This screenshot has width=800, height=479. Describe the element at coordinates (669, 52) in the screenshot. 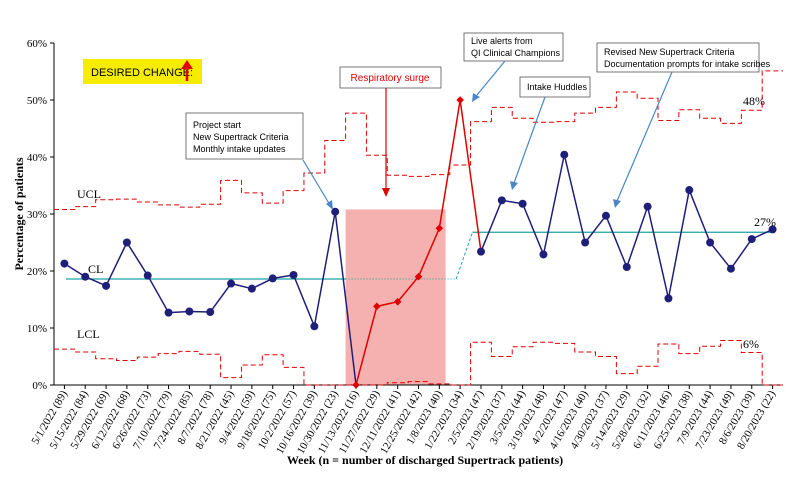

I see `annotation-revised-criteria-line-1: Revised New Supertrack Criteria` at that location.